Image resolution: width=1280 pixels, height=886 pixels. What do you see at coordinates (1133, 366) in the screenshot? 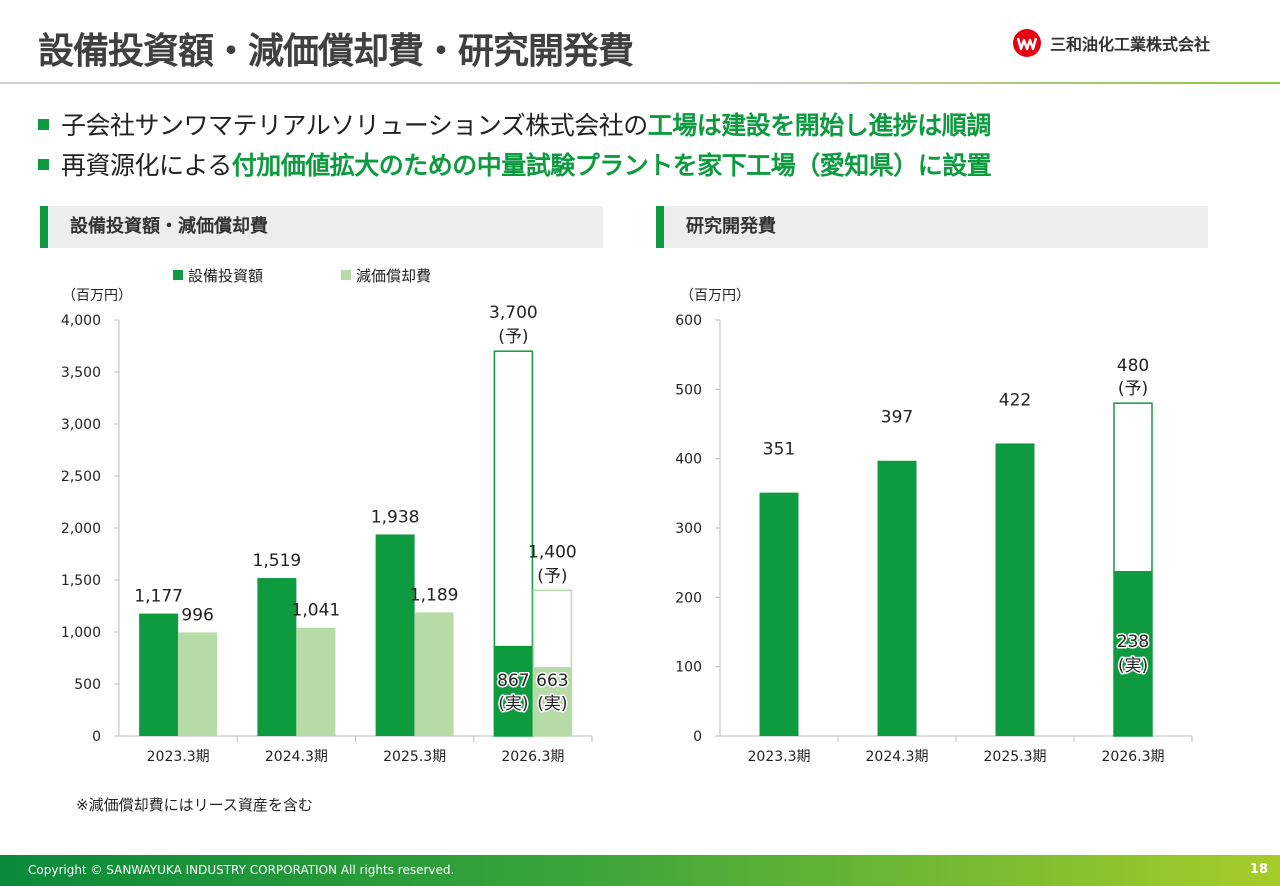
I see `forecast-value-label: 480` at bounding box center [1133, 366].